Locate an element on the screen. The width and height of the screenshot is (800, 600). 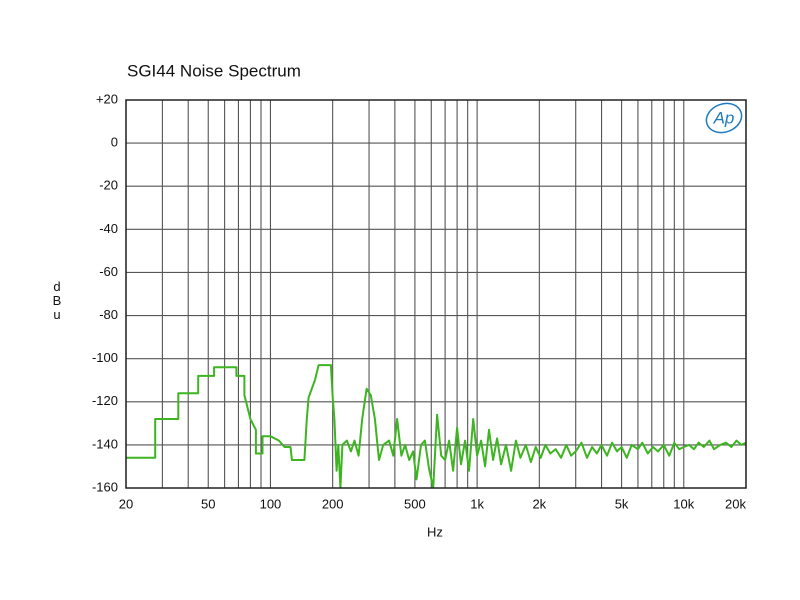
x-tick-label: 10k is located at coordinates (683, 503).